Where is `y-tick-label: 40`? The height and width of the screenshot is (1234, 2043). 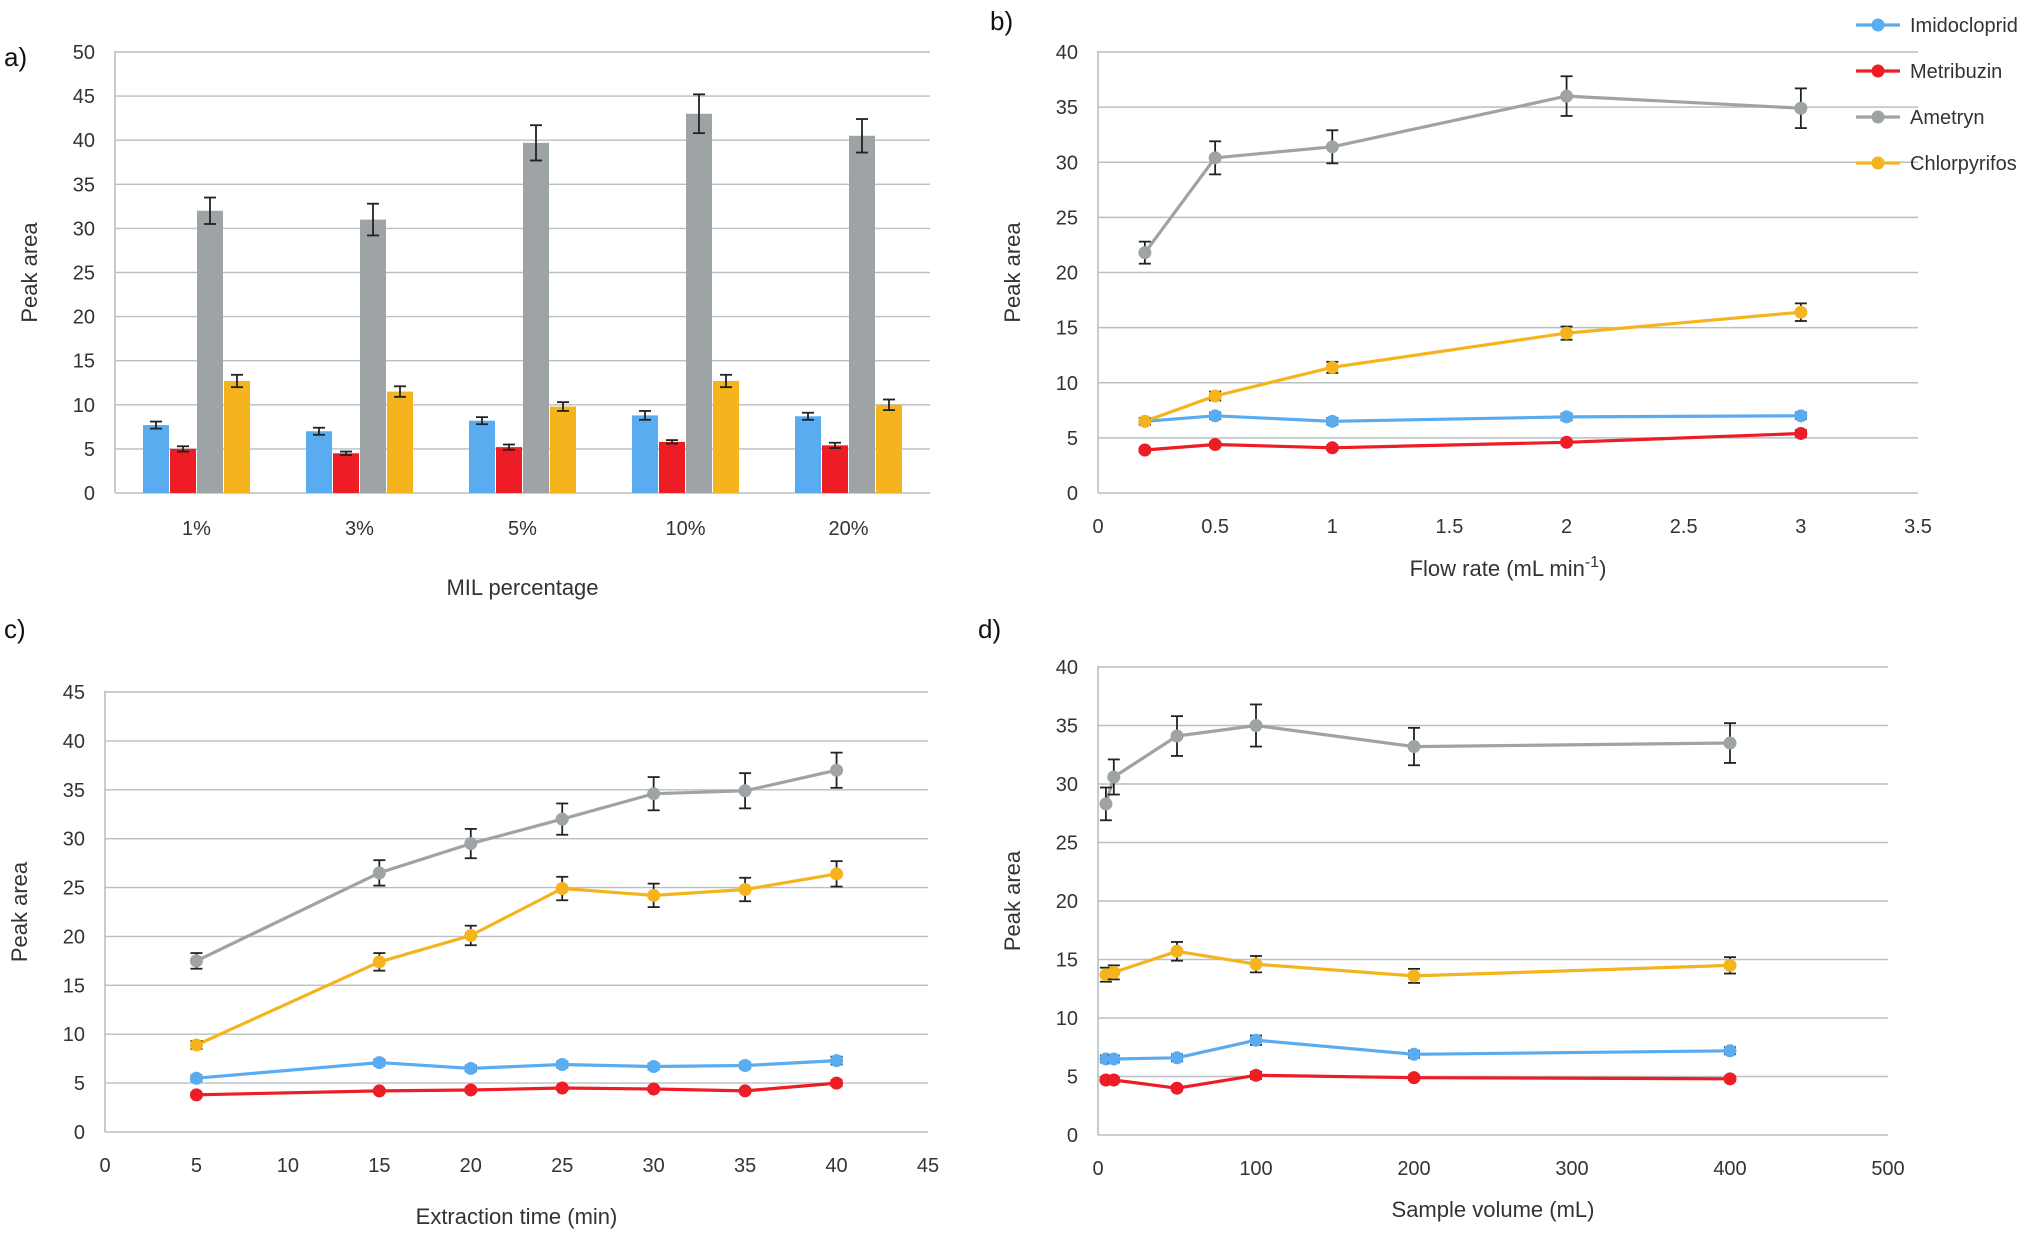 y-tick-label: 40 is located at coordinates (74, 742).